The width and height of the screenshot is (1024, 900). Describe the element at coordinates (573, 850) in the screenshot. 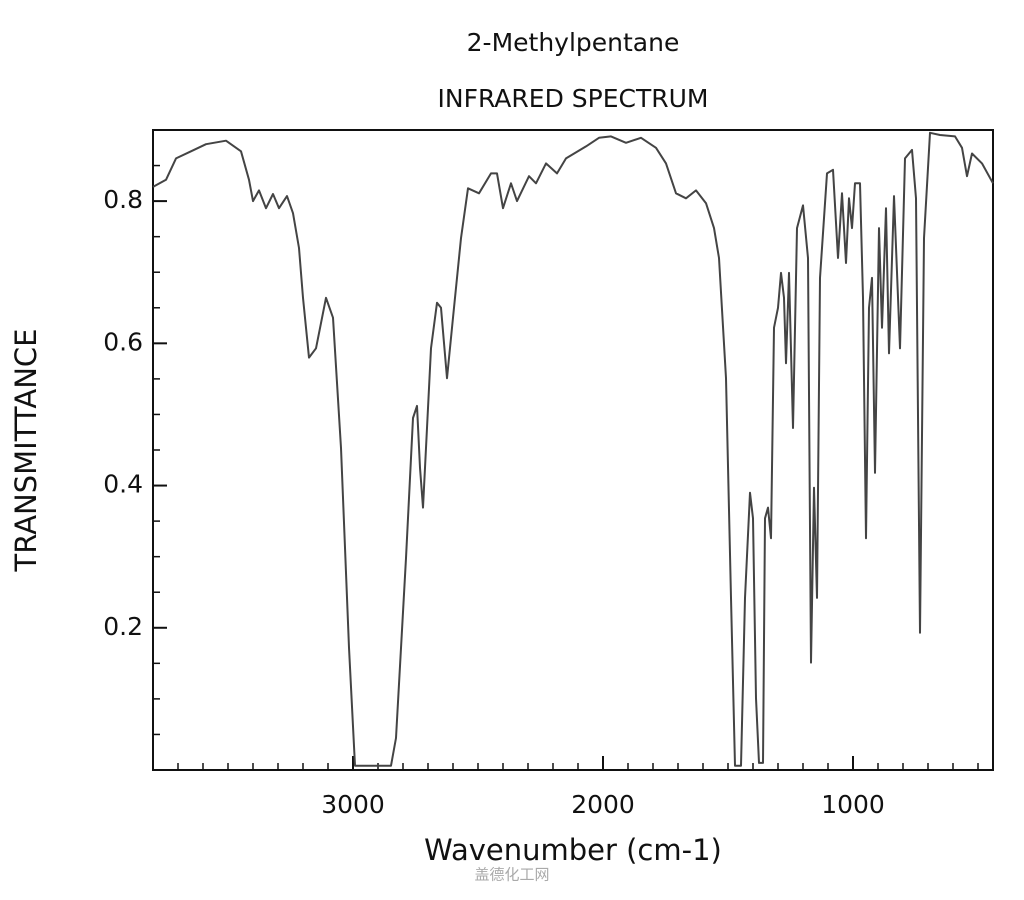

I see `x-axis-label: Wavenumber (cm-1)` at that location.